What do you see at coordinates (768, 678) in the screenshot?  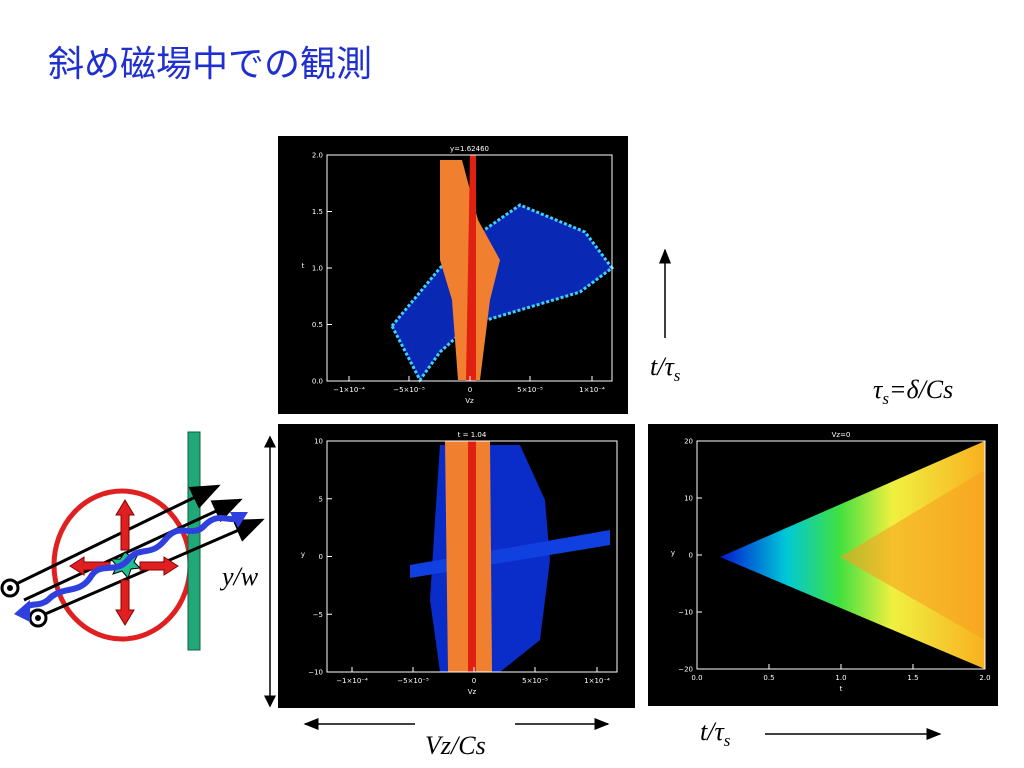 I see `x-tick-label: 0.5` at bounding box center [768, 678].